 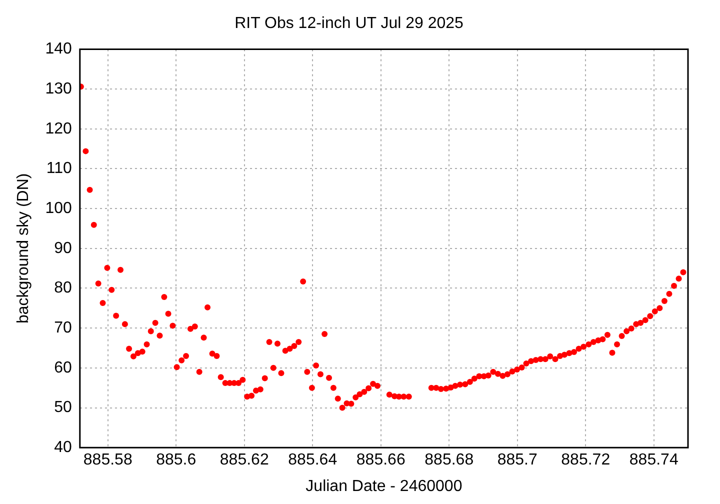 What do you see at coordinates (176, 460) in the screenshot?
I see `x-tick-label: 885.6` at bounding box center [176, 460].